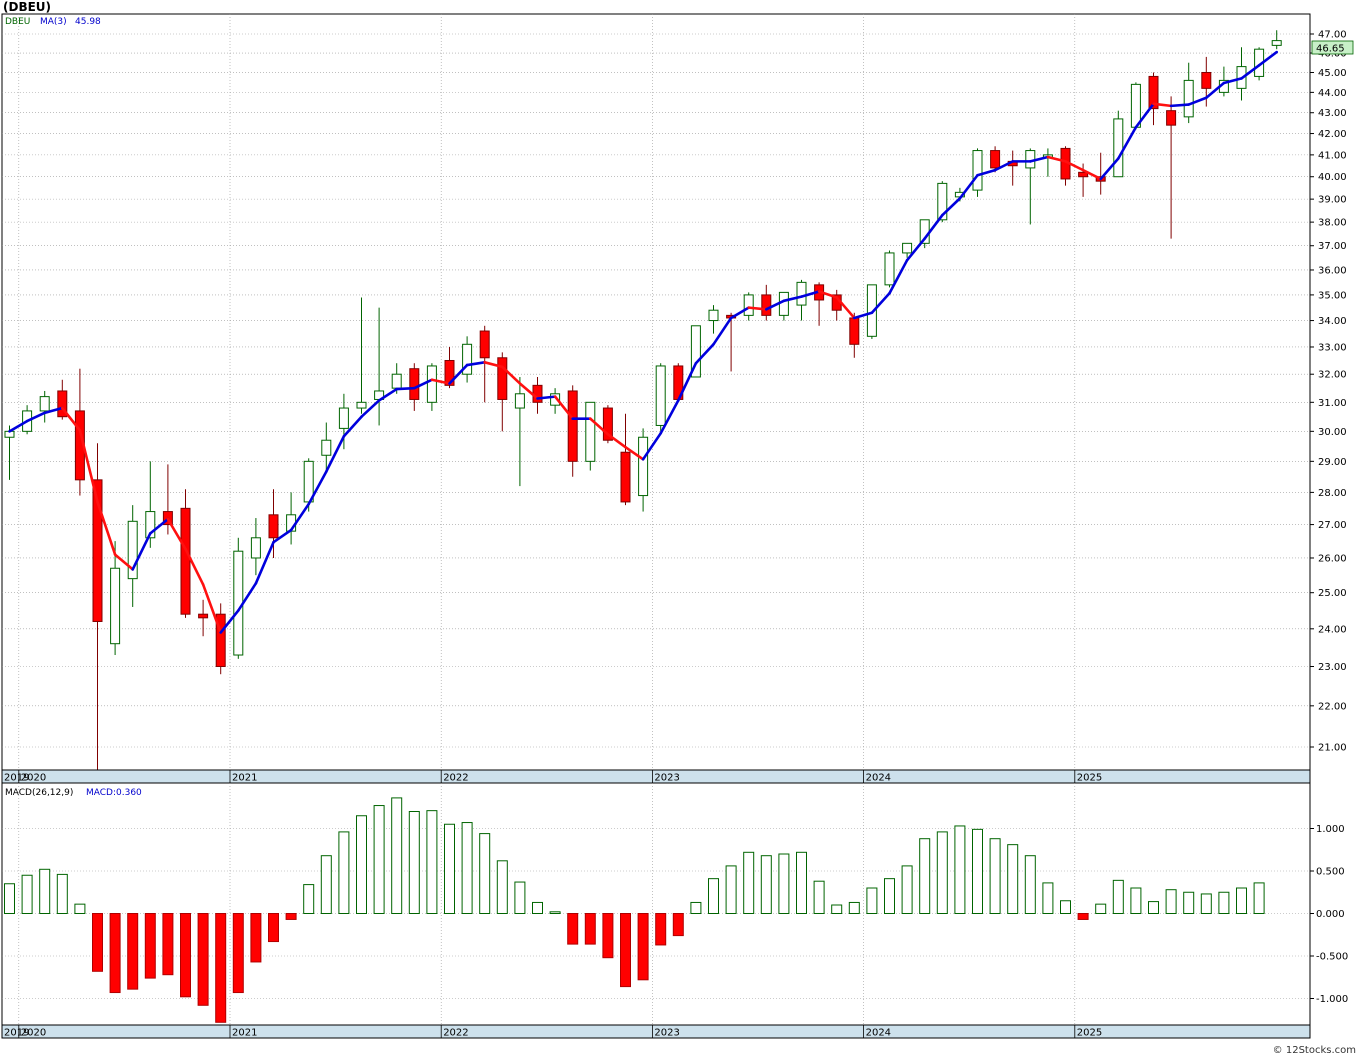 This screenshot has width=1360, height=1056. I want to click on last-price-label: 46.65, so click(1330, 49).